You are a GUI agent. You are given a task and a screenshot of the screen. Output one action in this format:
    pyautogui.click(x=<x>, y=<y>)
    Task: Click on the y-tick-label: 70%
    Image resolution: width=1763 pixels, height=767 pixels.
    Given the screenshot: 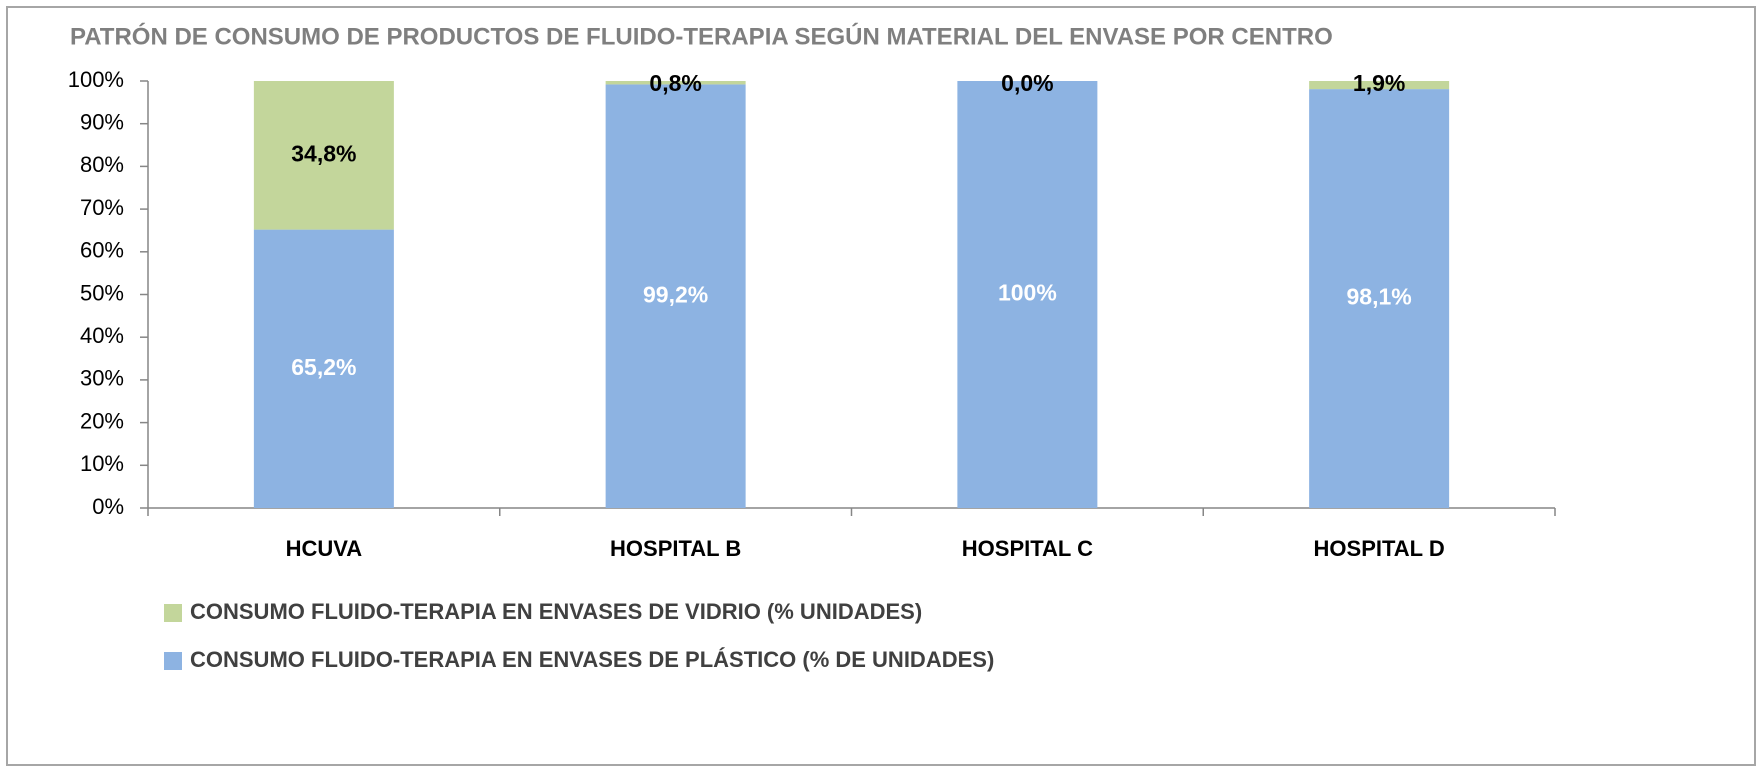 What is the action you would take?
    pyautogui.click(x=102, y=207)
    